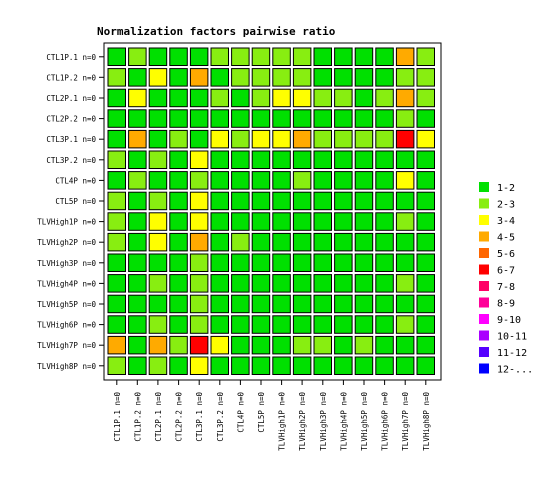  Describe the element at coordinates (75, 180) in the screenshot. I see `row-label: CTL4P n=0` at that location.